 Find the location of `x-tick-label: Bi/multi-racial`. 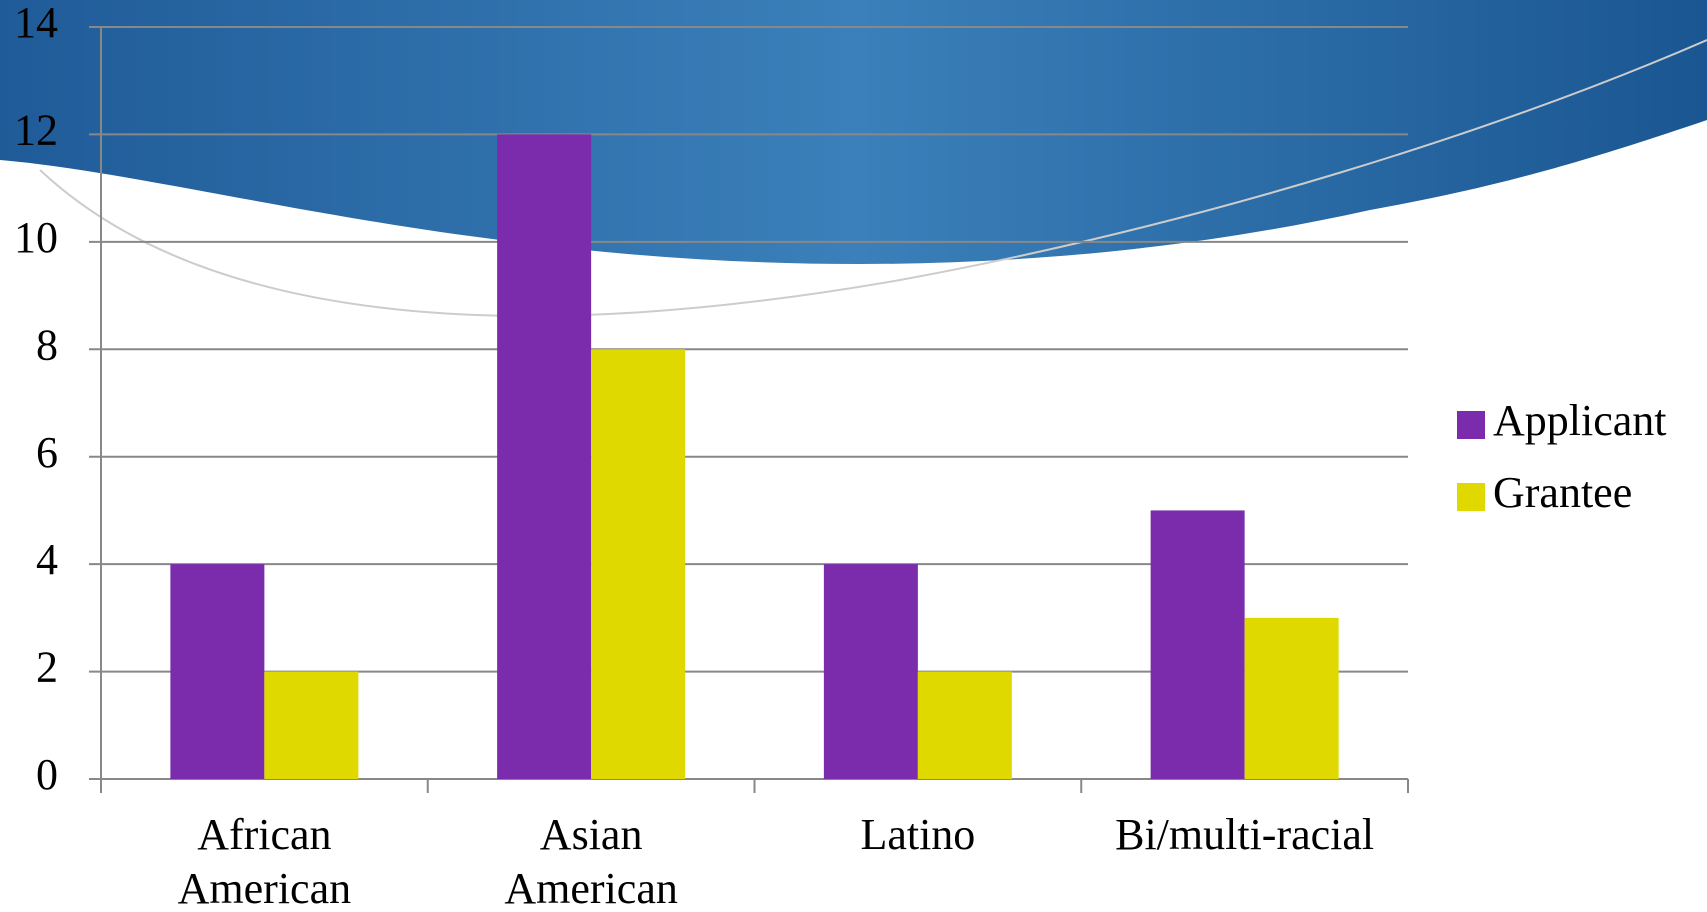

x-tick-label: Bi/multi-racial is located at coordinates (1244, 834).